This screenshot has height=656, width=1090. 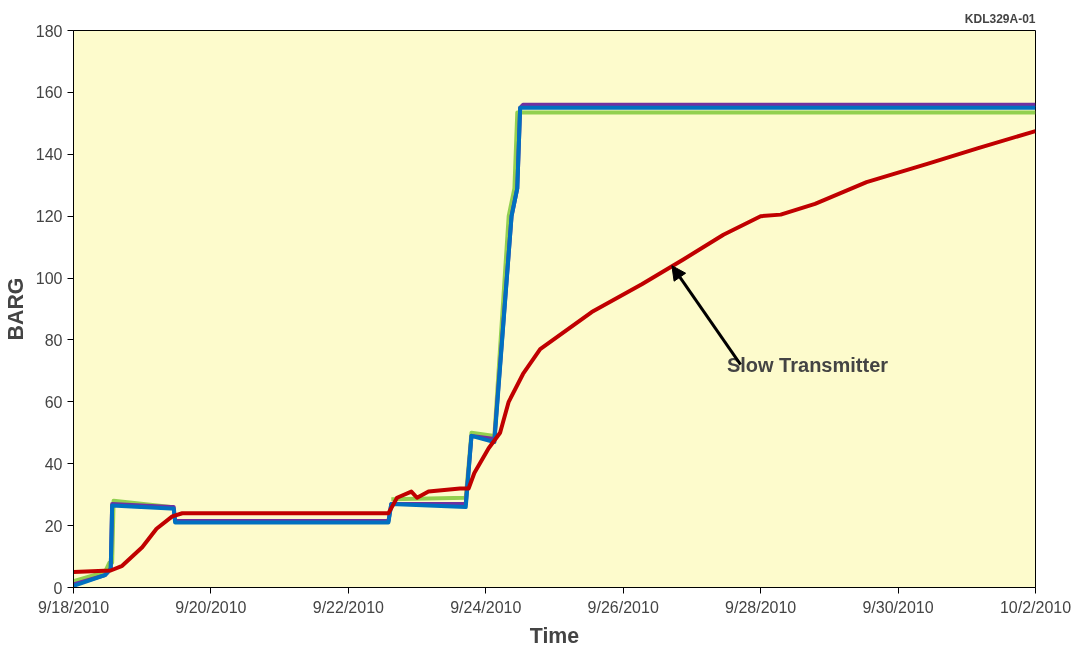 I want to click on x-tick-label: 9/18/2010, so click(x=73, y=607).